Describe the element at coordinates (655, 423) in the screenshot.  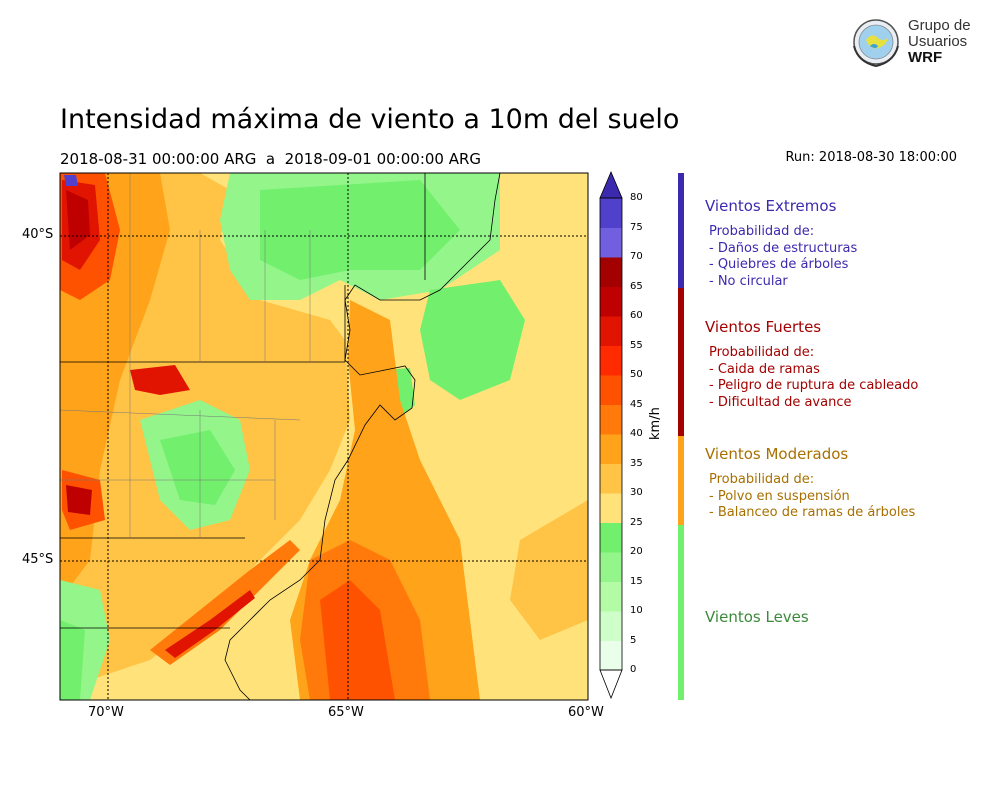
I see `colorbar-unit: km/h` at that location.